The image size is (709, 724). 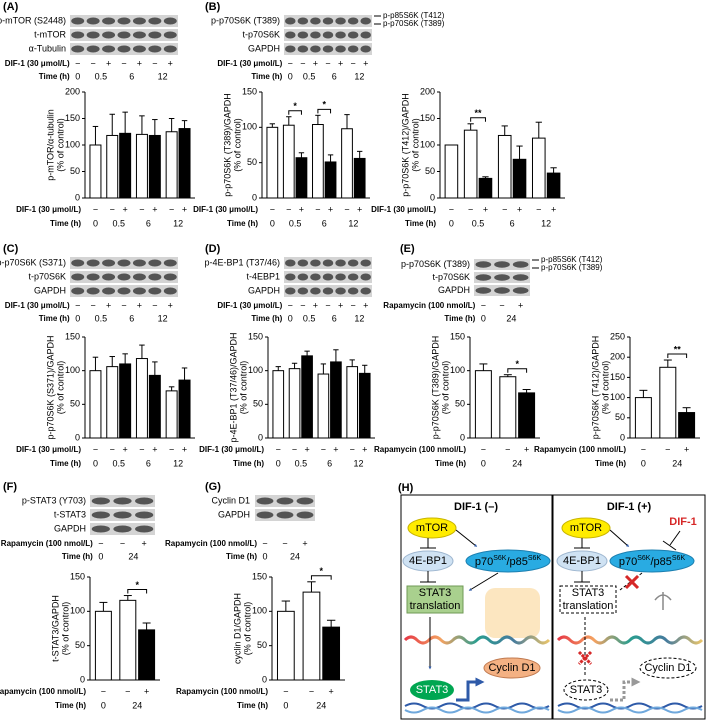 I want to click on mrna, so click(x=477, y=640).